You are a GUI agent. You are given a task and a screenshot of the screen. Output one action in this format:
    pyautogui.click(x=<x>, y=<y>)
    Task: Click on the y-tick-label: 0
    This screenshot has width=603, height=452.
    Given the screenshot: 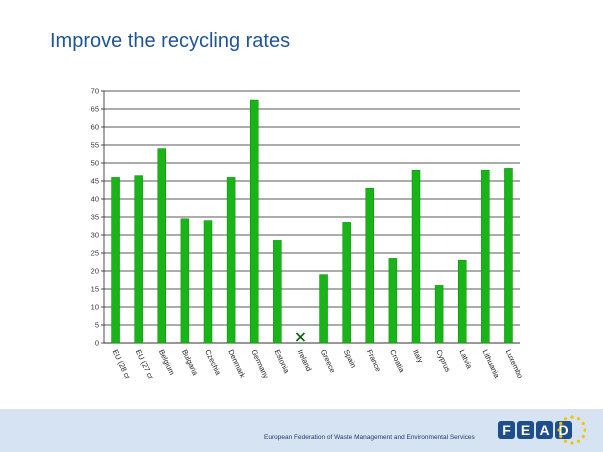 What is the action you would take?
    pyautogui.click(x=97, y=343)
    